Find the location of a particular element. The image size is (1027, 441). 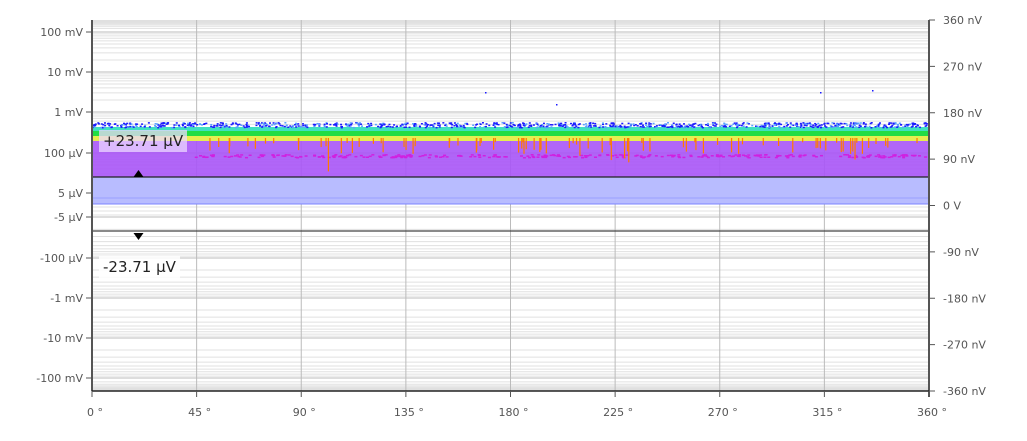

negative-threshold-label: -23.71 µV is located at coordinates (139, 267).